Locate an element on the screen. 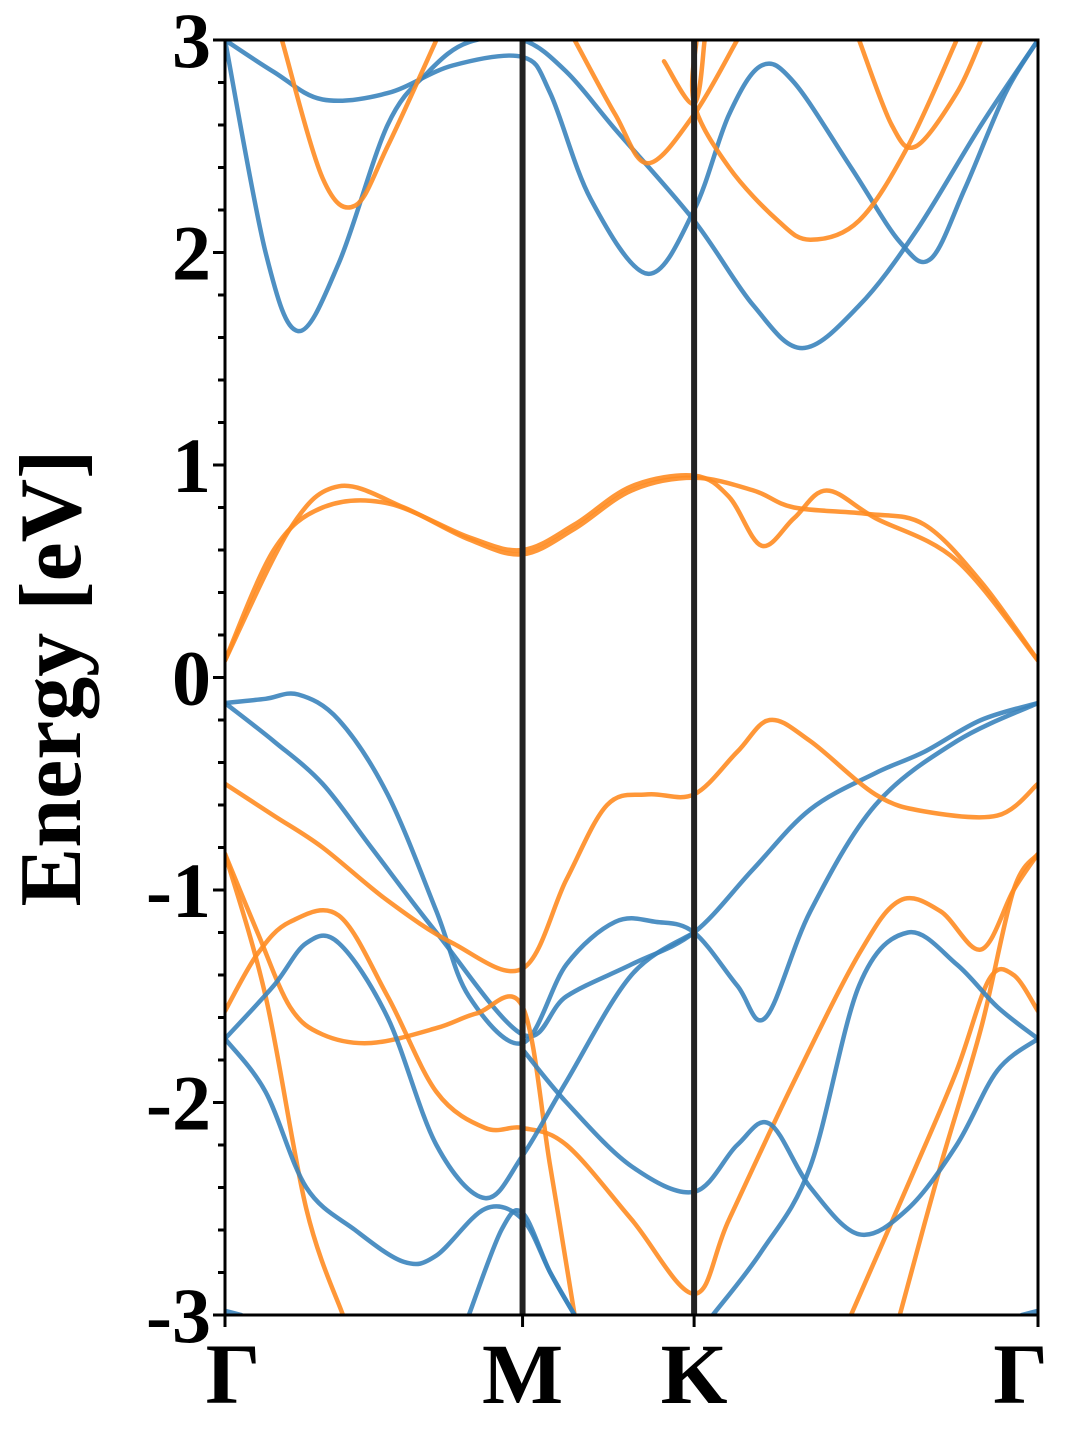  y-tick-label: 2 is located at coordinates (191, 253).